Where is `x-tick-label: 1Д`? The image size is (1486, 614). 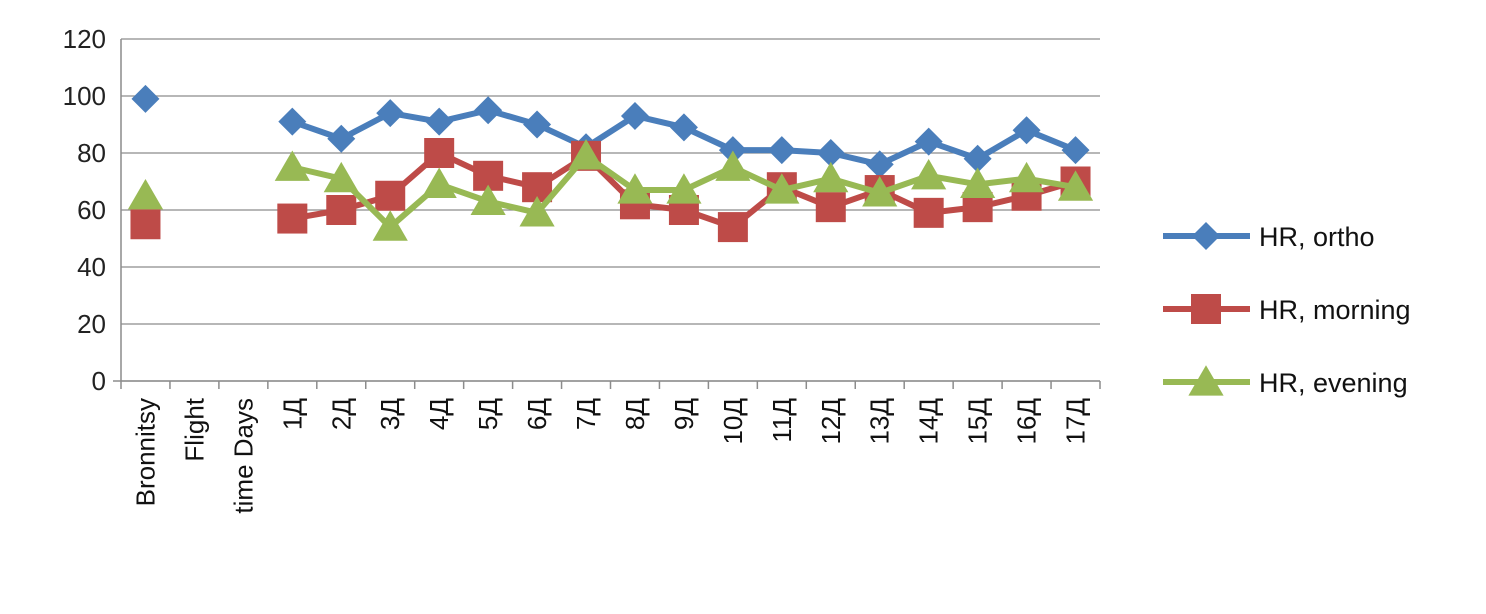
x-tick-label: 1Д is located at coordinates (292, 414).